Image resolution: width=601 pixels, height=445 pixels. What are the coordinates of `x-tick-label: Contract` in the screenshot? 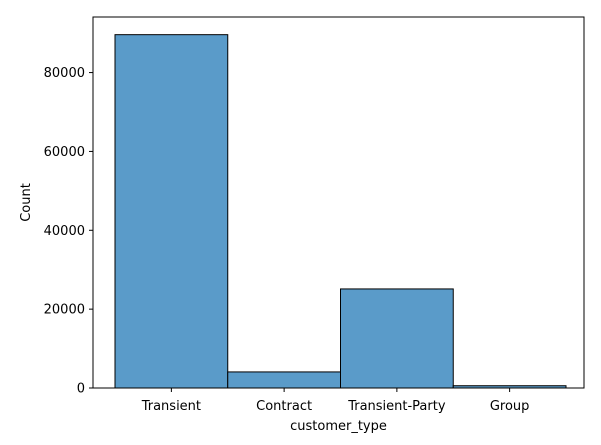 It's located at (284, 406).